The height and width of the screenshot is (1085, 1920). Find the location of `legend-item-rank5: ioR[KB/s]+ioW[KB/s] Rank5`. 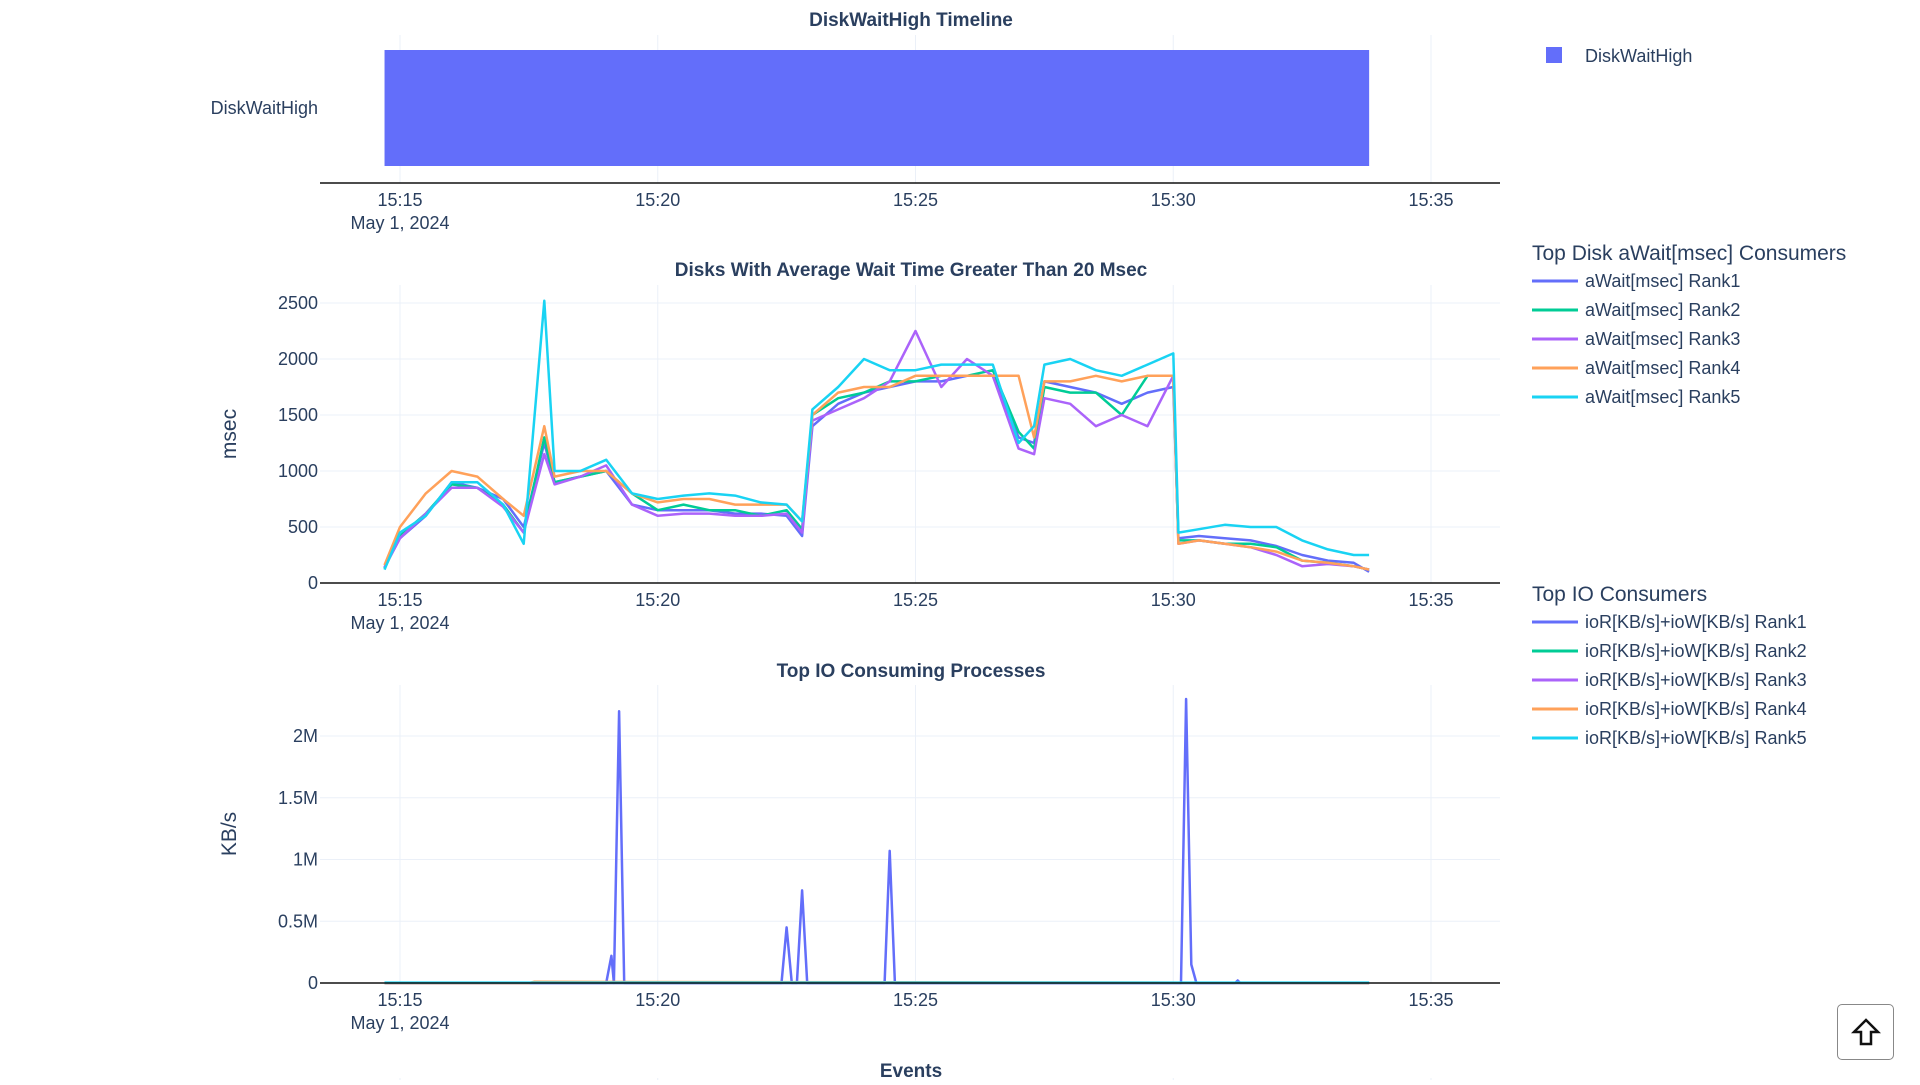

legend-item-rank5: ioR[KB/s]+ioW[KB/s] Rank5 is located at coordinates (1696, 738).